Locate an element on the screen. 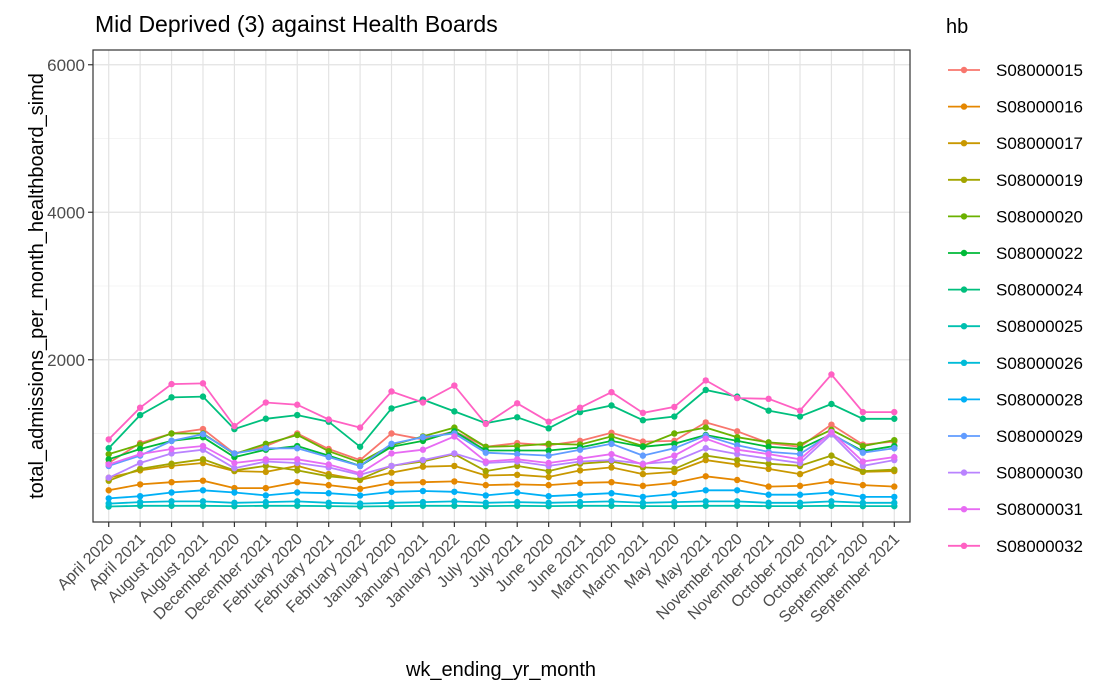 This screenshot has height=692, width=1120. legend-item: S08000016 is located at coordinates (1015, 107).